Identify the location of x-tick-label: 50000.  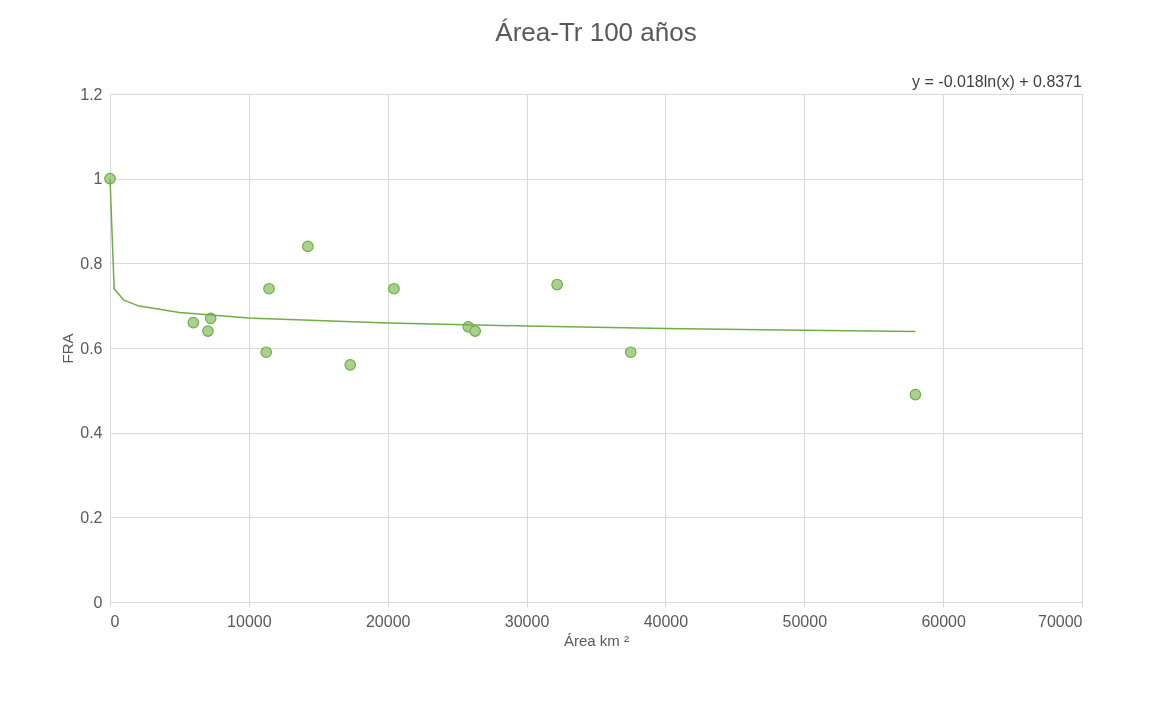
(805, 621).